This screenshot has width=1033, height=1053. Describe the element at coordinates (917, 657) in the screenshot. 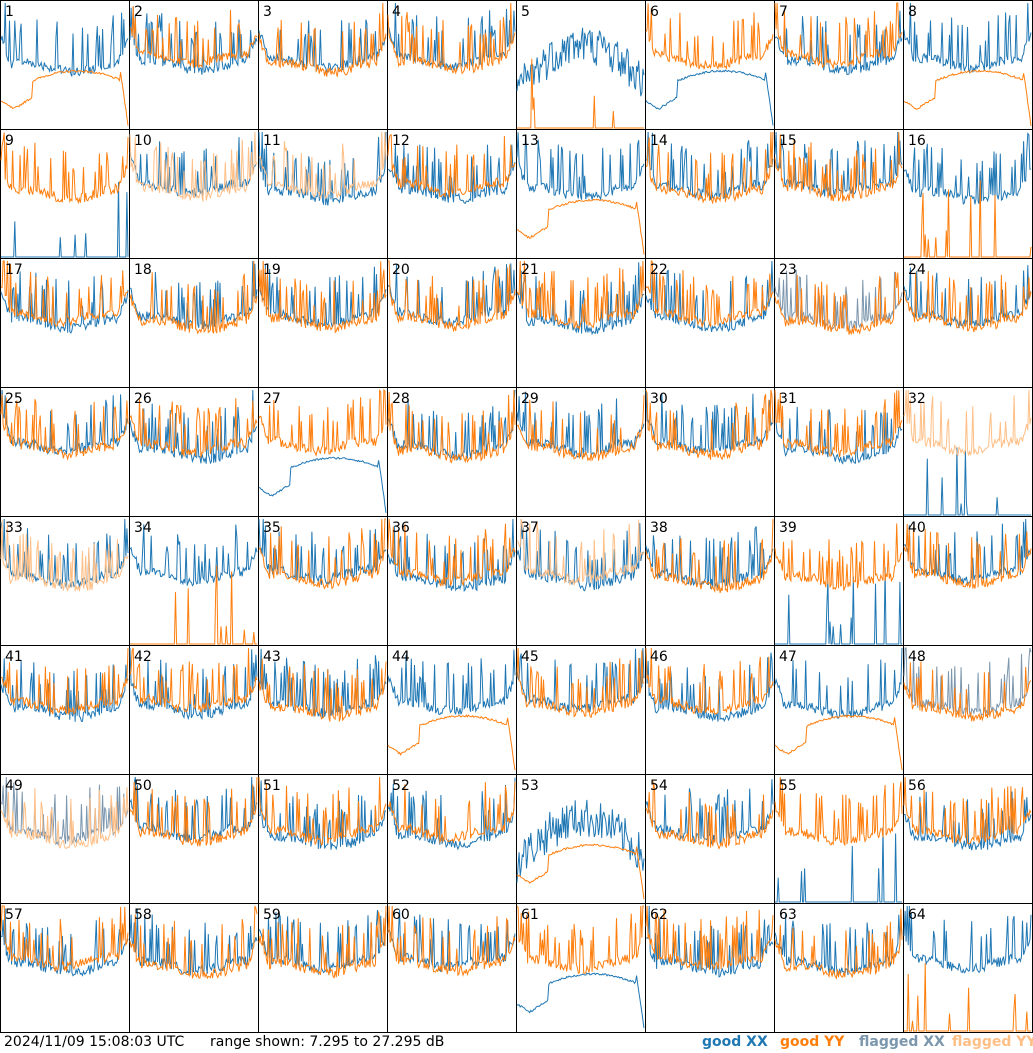

I see `panel-number: 48` at that location.